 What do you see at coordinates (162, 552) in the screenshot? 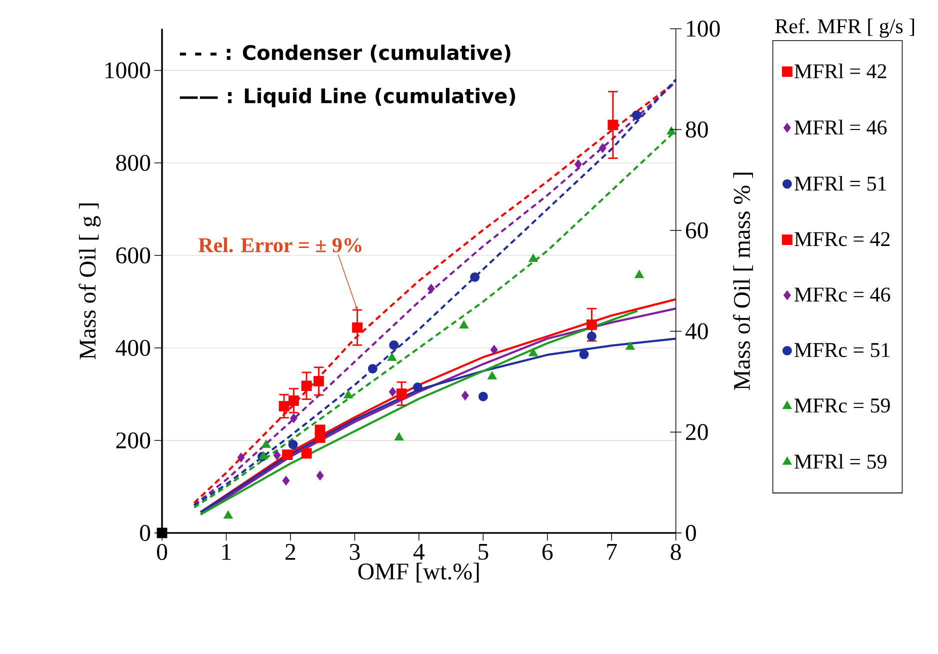
I see `x-tick-label: 0` at bounding box center [162, 552].